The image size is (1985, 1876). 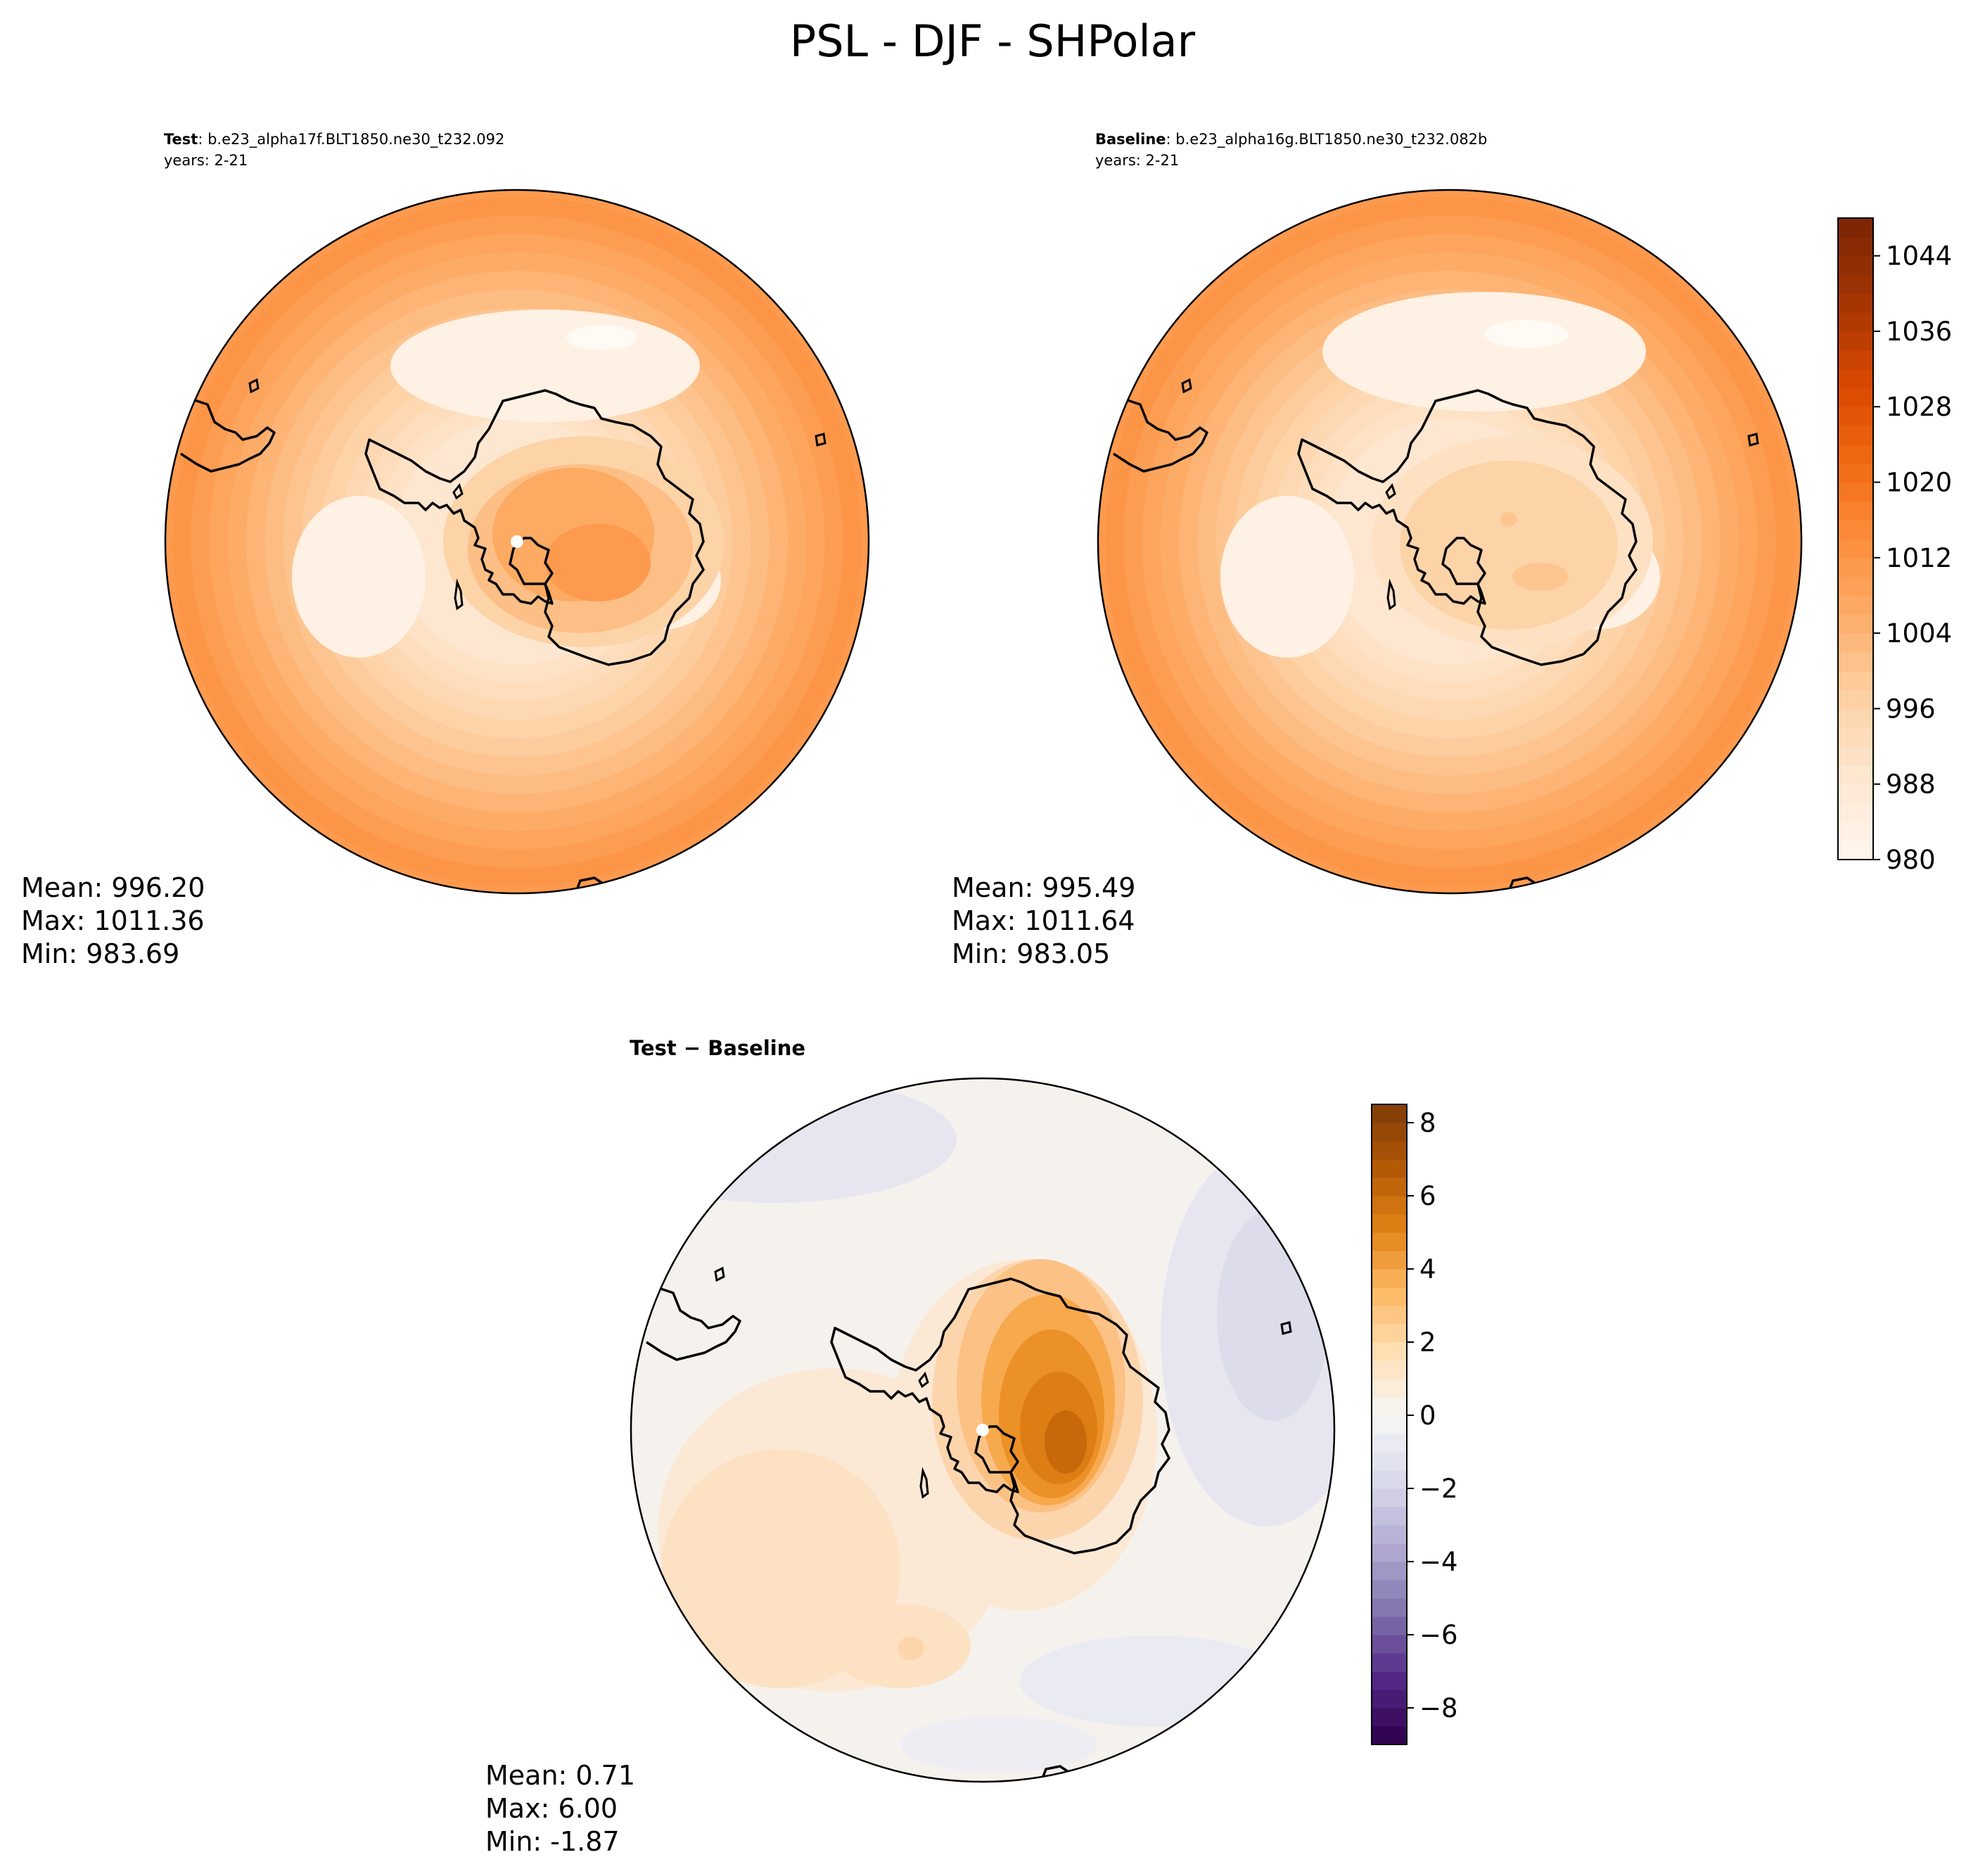 I want to click on colorbar-tick-label: 1036, so click(x=1919, y=332).